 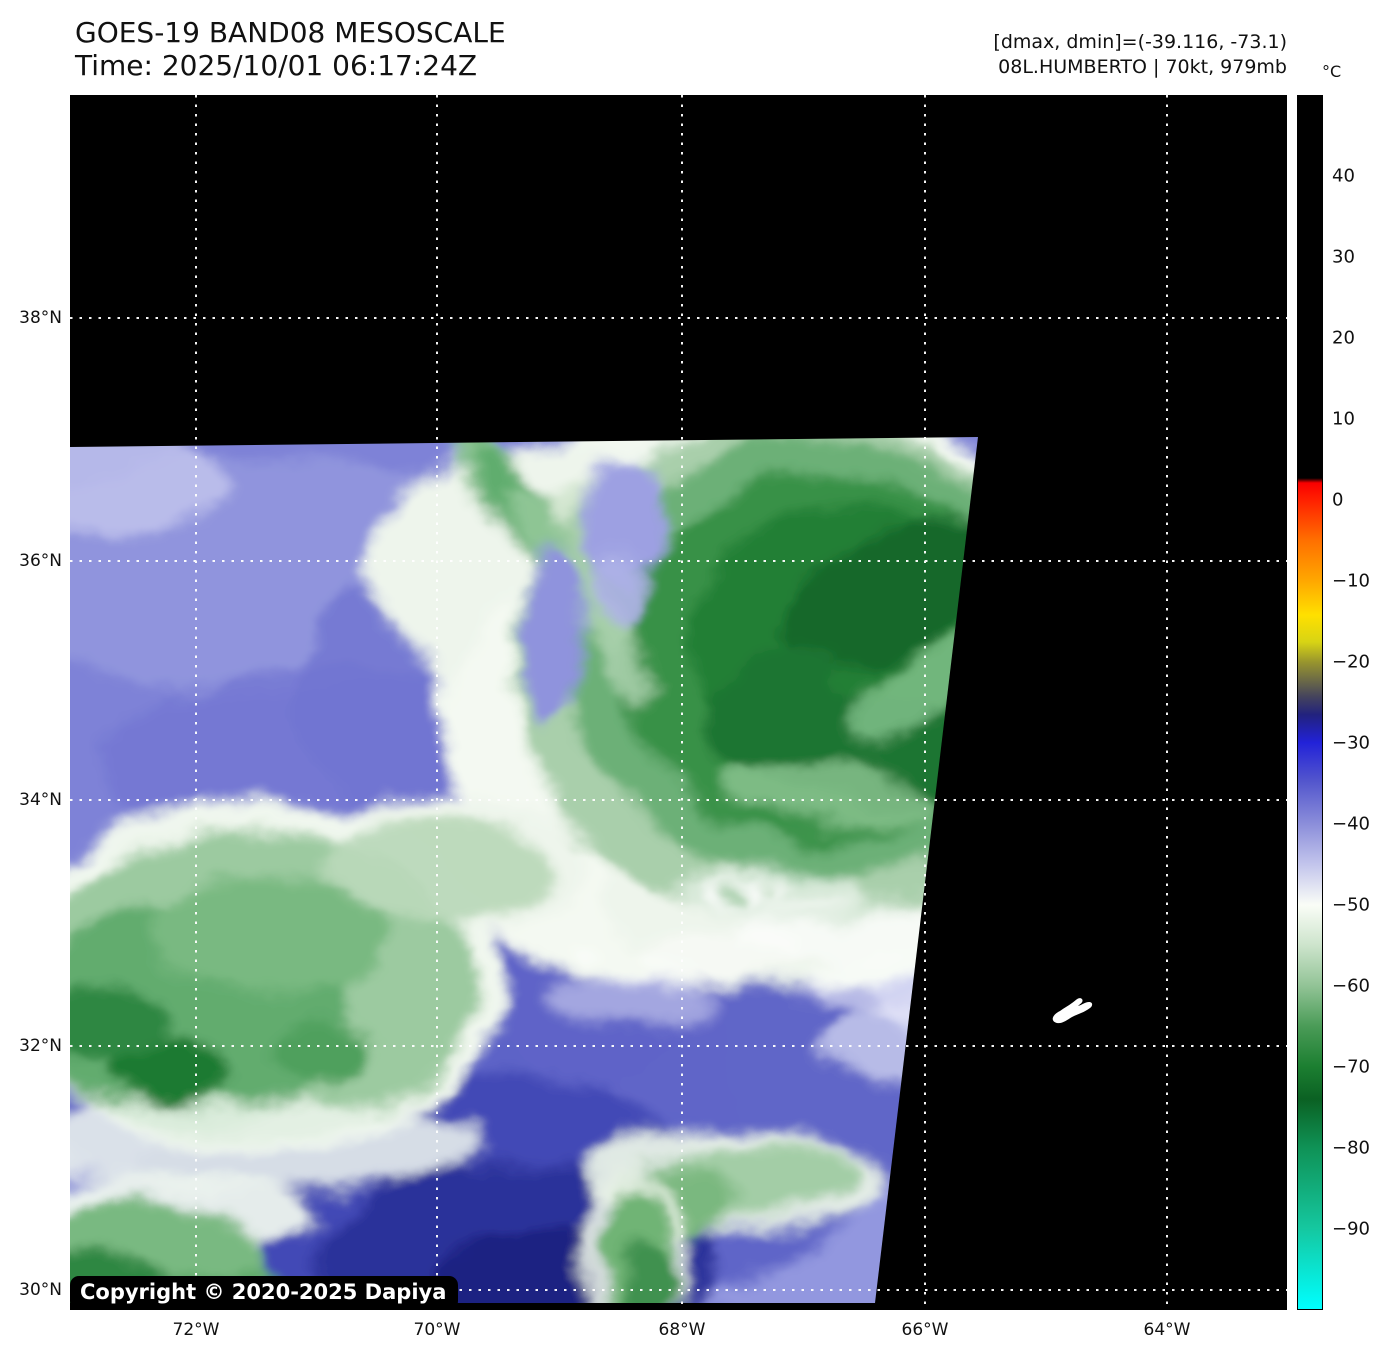 What do you see at coordinates (1351, 986) in the screenshot?
I see `colorbar-tick-m60: −60` at bounding box center [1351, 986].